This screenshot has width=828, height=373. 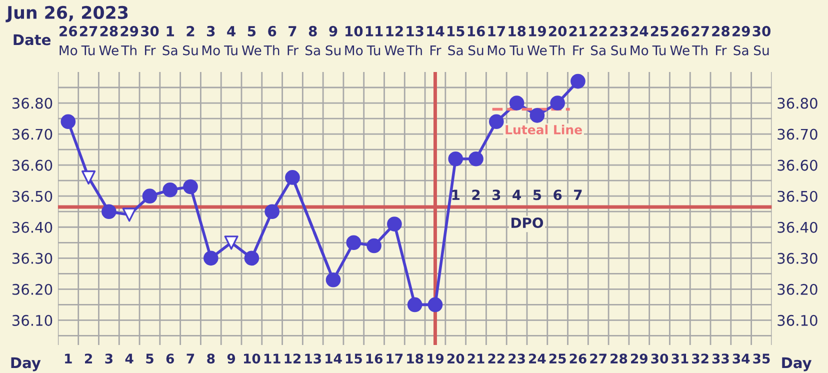 What do you see at coordinates (558, 195) in the screenshot?
I see `annotation: 6` at bounding box center [558, 195].